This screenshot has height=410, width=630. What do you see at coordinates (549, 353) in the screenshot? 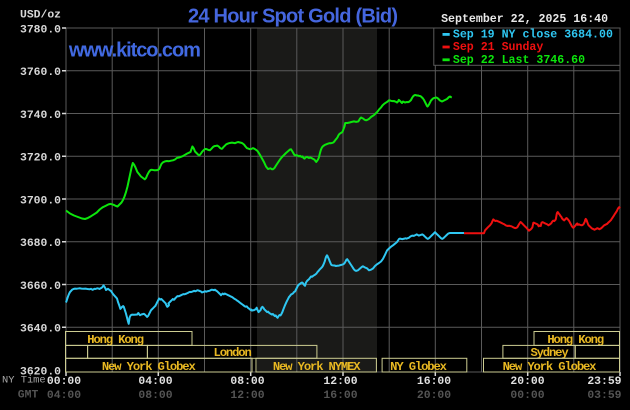
I see `svg-text: Sydney` at bounding box center [549, 353].